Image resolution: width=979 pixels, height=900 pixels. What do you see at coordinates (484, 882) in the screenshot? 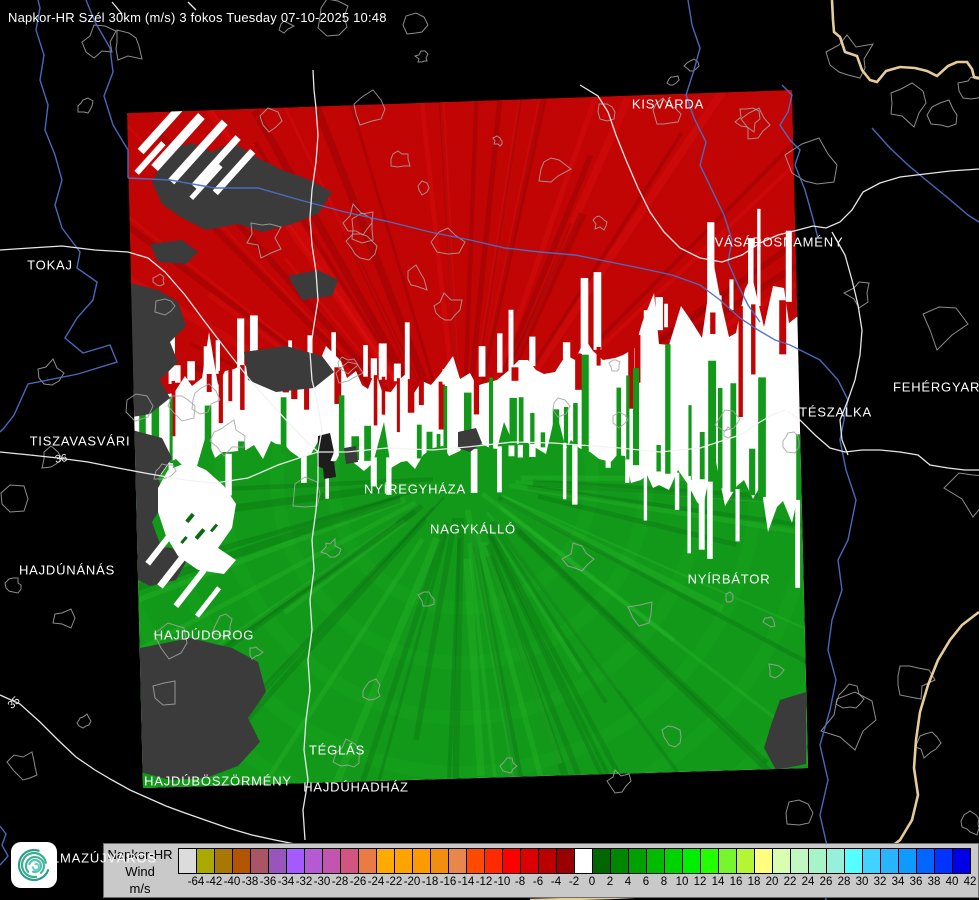
I see `legend-tick: -12` at bounding box center [484, 882].